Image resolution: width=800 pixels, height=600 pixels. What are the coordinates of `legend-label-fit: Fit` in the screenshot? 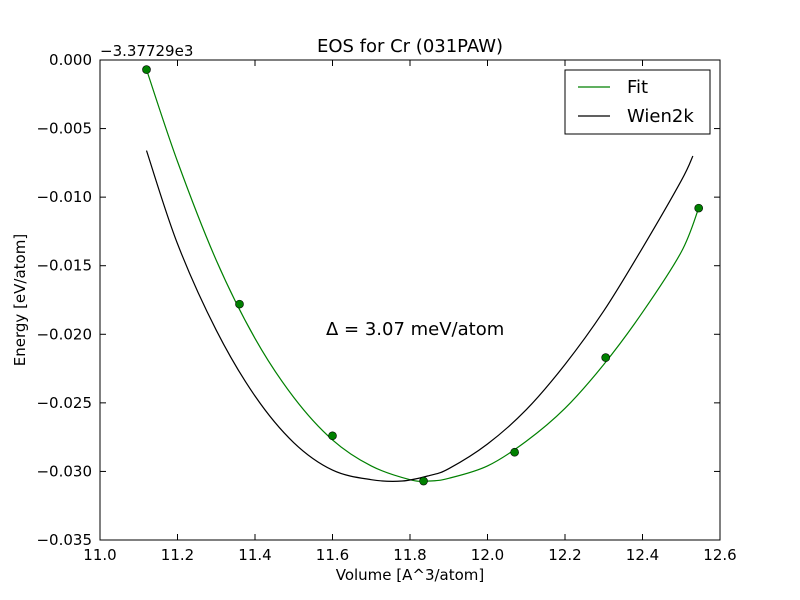 It's located at (637, 87).